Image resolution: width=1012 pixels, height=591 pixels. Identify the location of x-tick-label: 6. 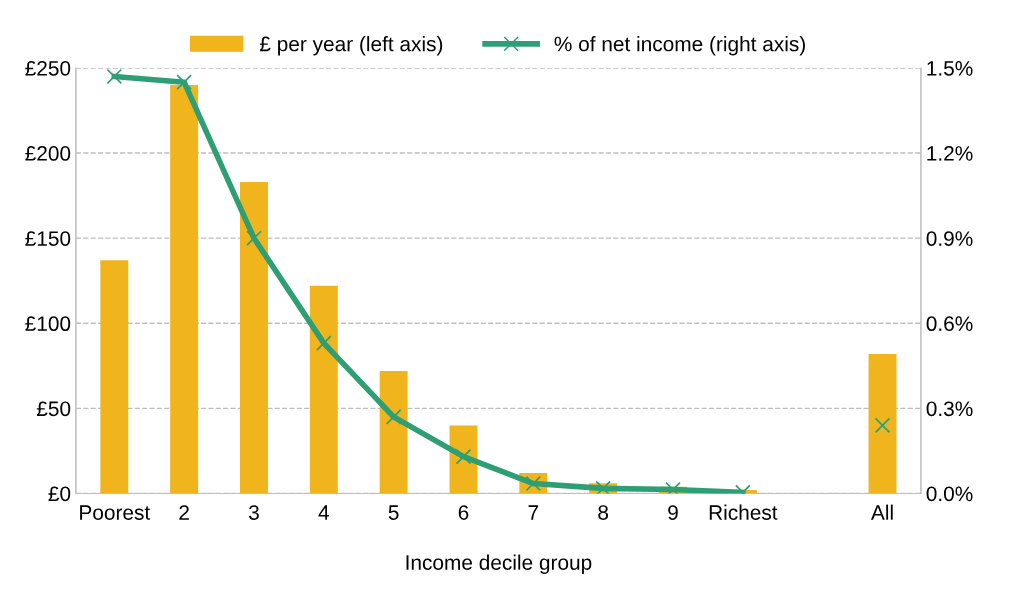
(463, 512).